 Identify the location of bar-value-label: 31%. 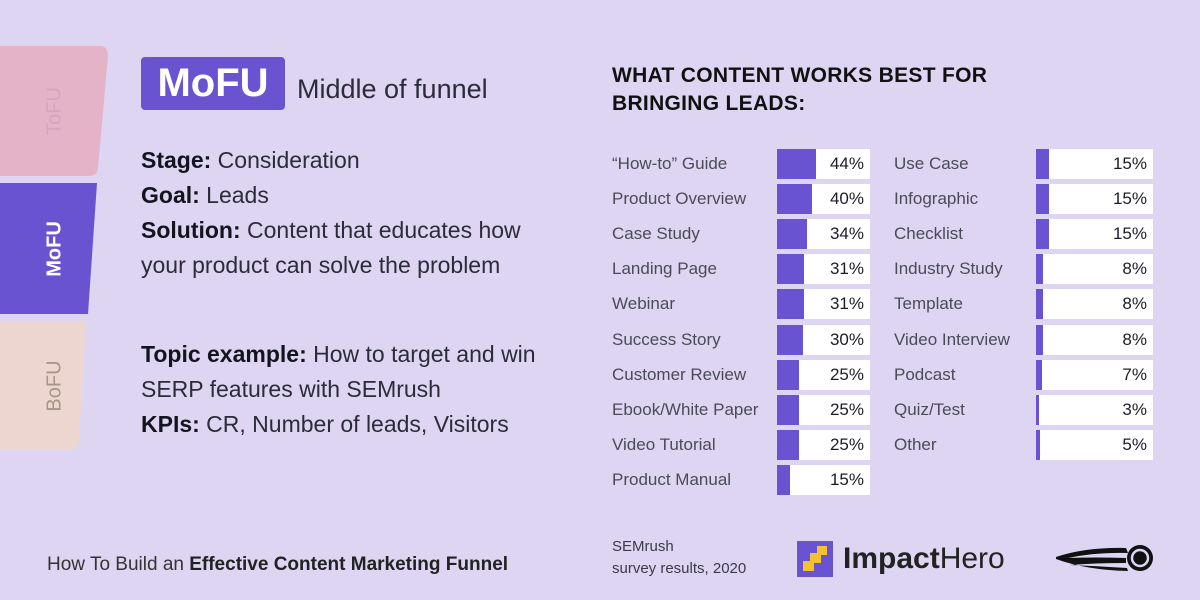
(846, 269).